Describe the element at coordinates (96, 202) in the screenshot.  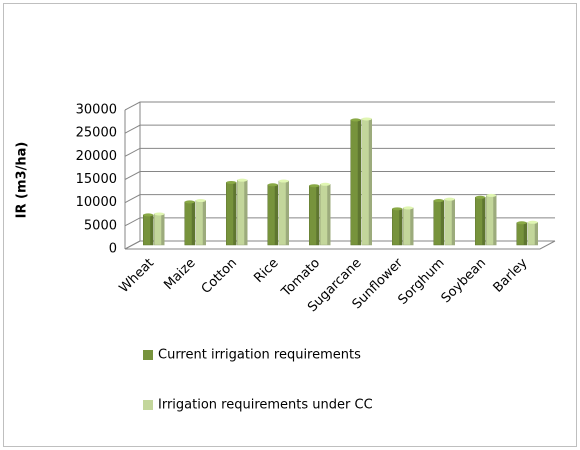
I see `y-tick-label: 10000` at that location.